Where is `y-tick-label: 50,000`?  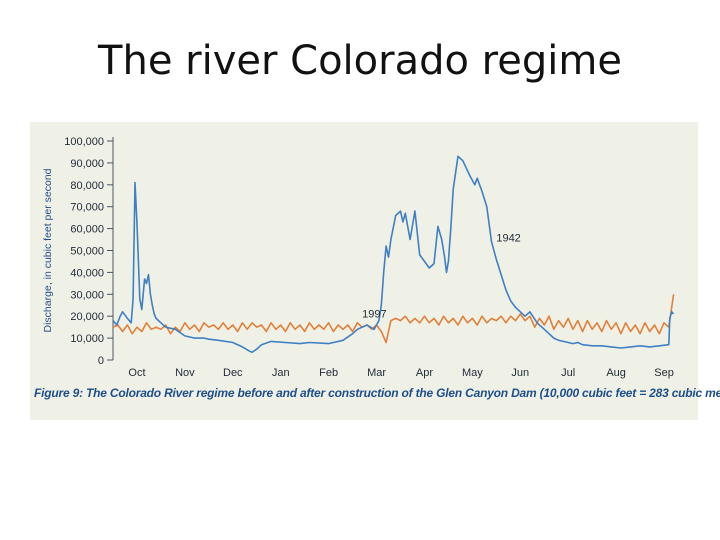 y-tick-label: 50,000 is located at coordinates (87, 252).